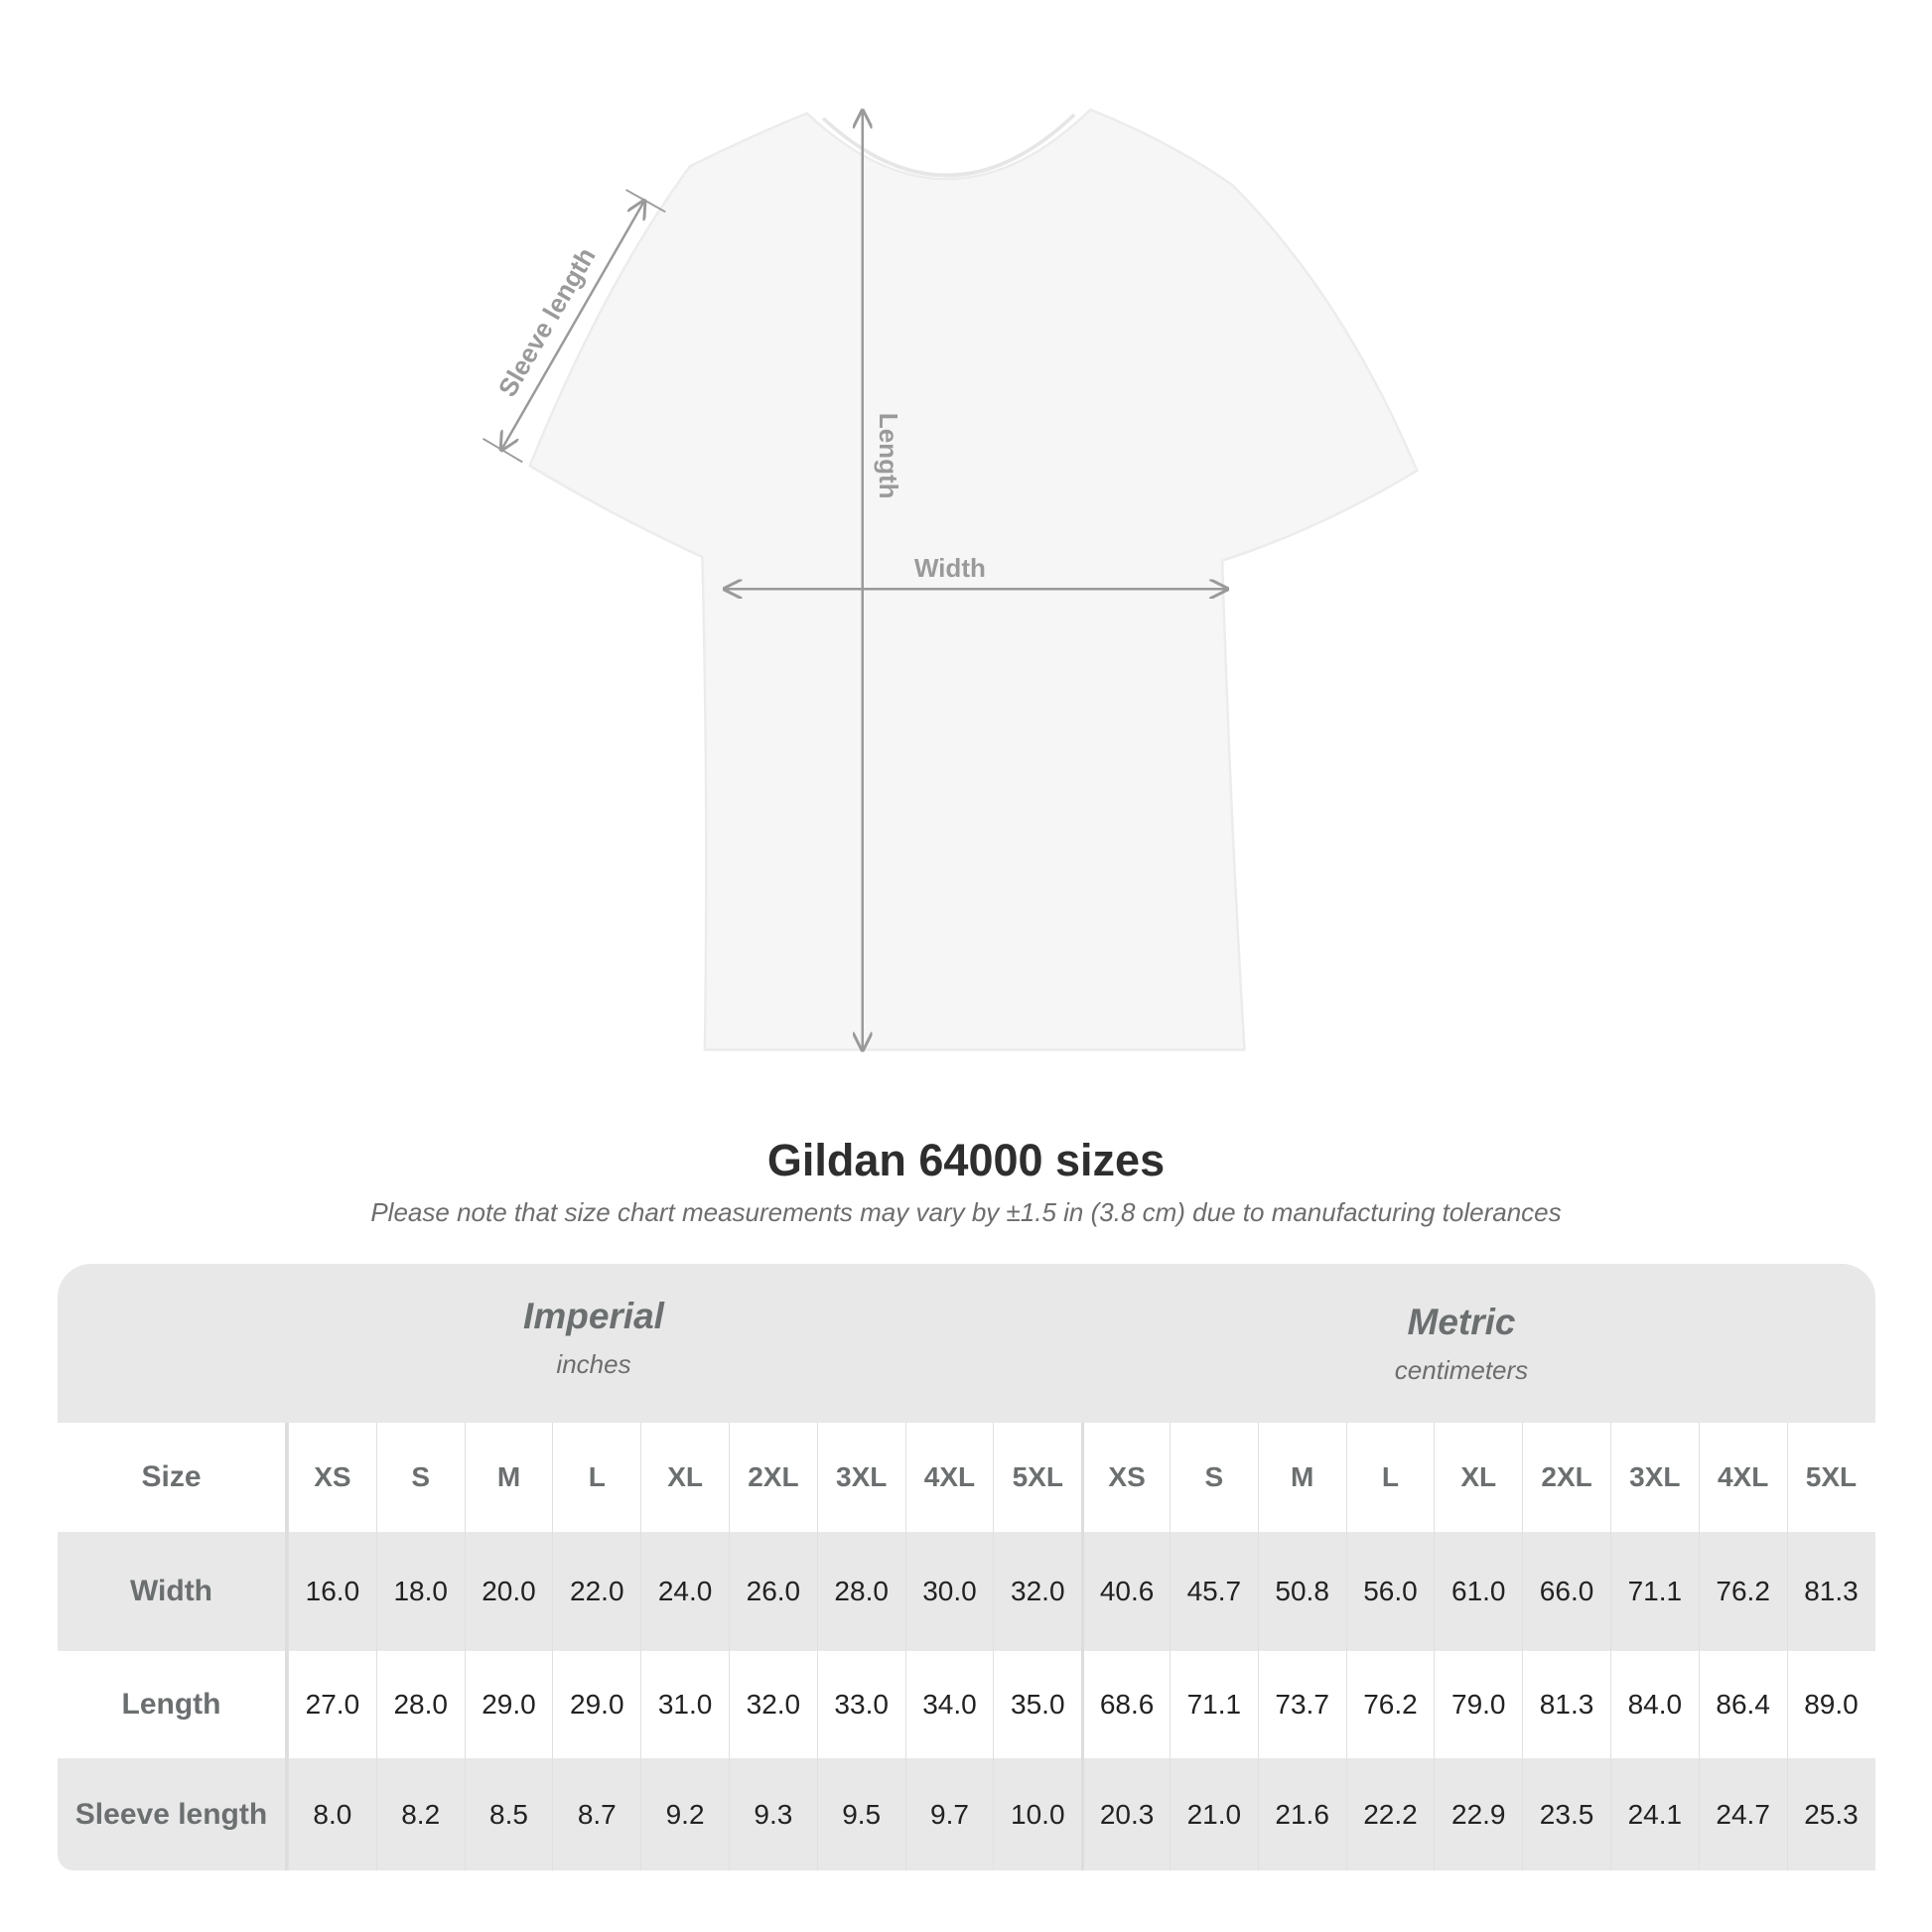 The image size is (1932, 1932). I want to click on metric-size-header: L, so click(1390, 1478).